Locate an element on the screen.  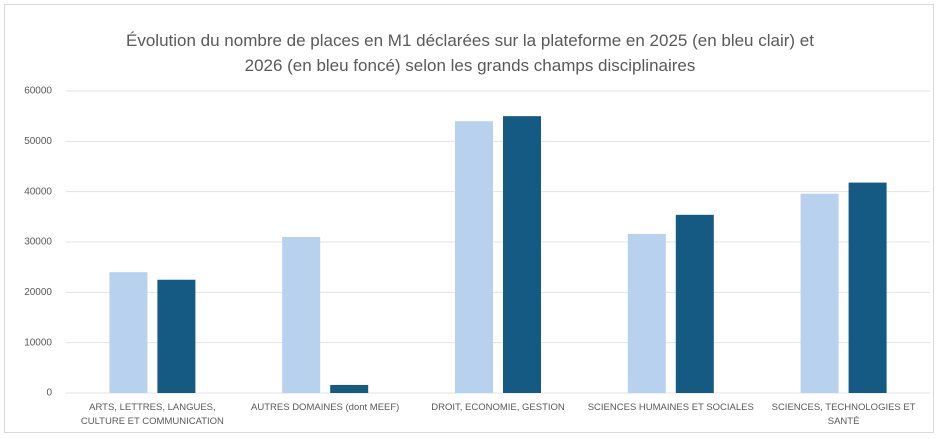
x-tick-label-box: DROIT, ECONOMIE, GESTION is located at coordinates (498, 407).